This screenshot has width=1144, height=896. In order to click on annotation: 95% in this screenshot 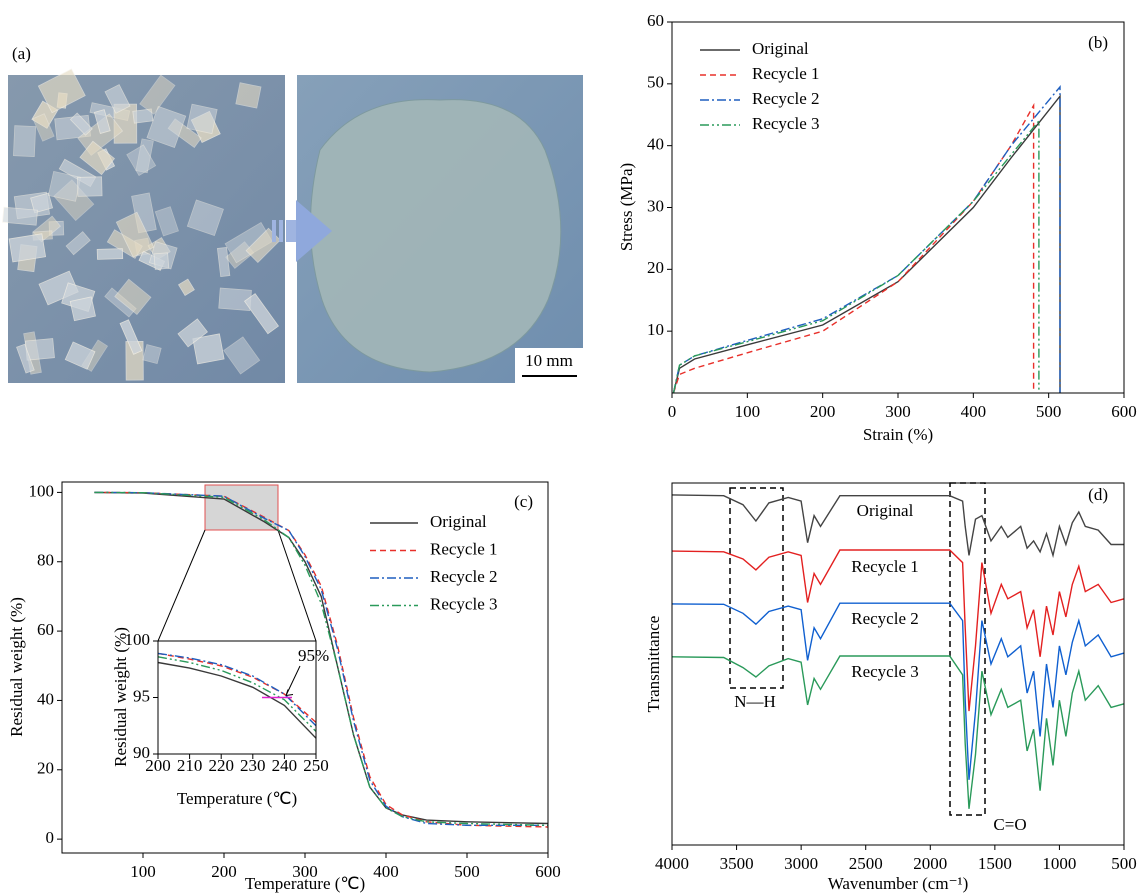, I will do `click(313, 655)`.